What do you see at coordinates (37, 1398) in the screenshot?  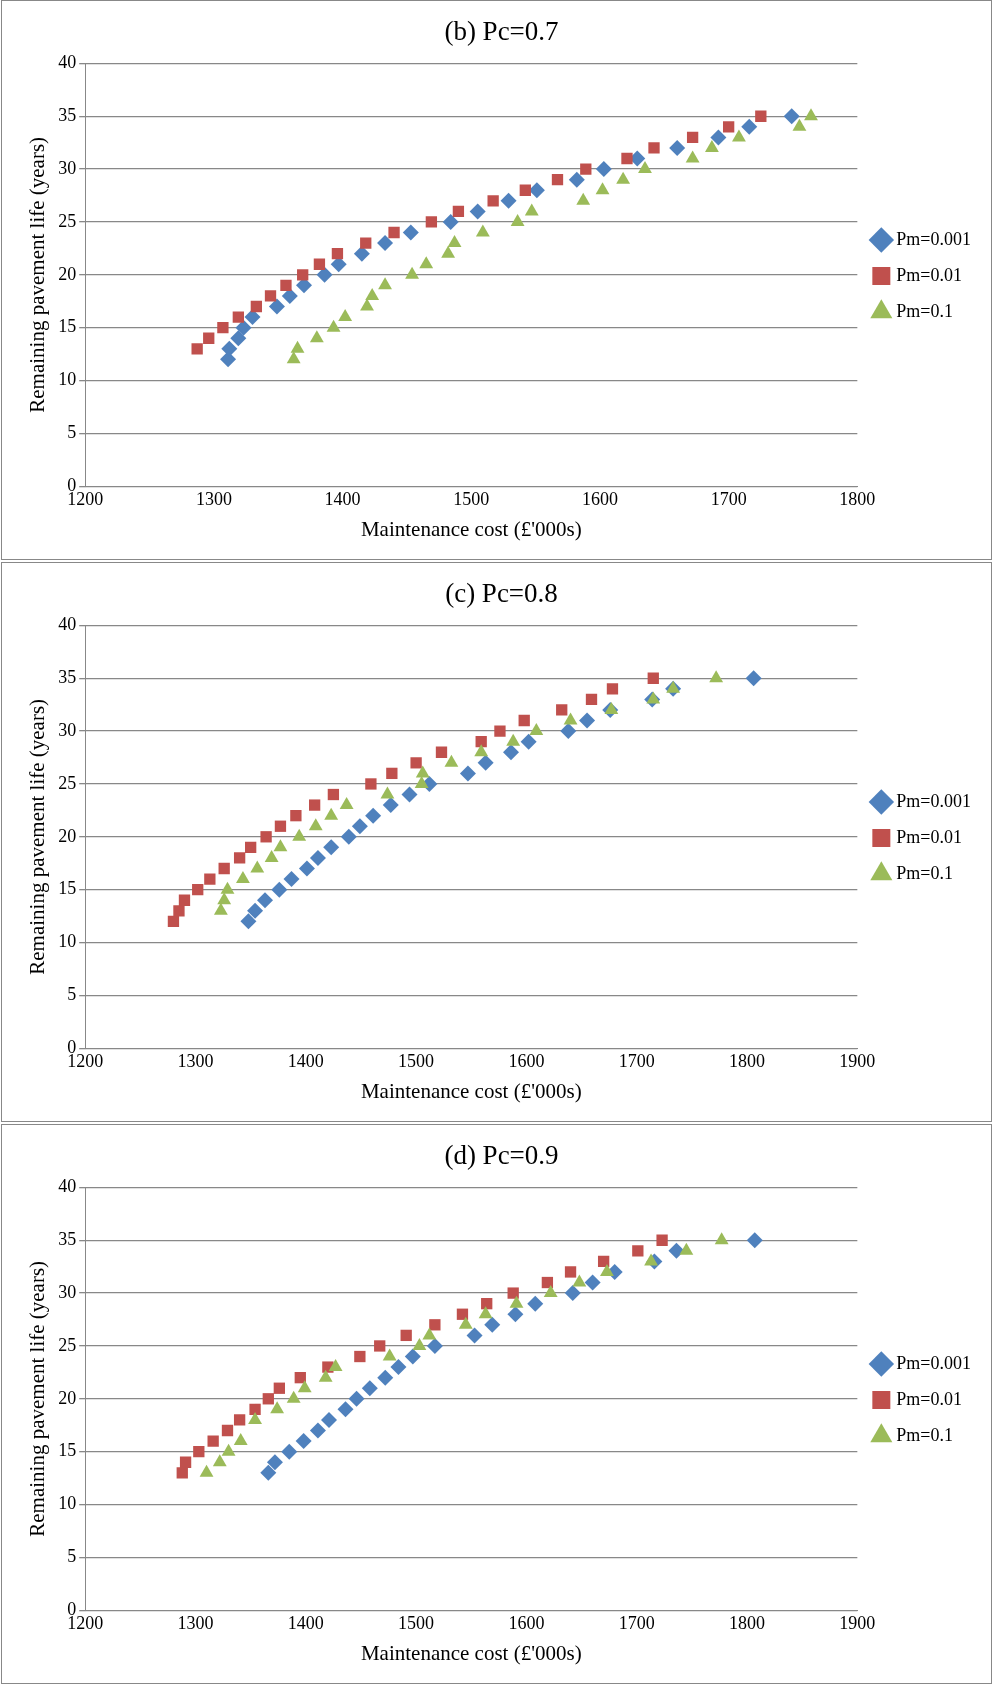 I see `y-axis-title: Remaining pavement life (years)` at bounding box center [37, 1398].